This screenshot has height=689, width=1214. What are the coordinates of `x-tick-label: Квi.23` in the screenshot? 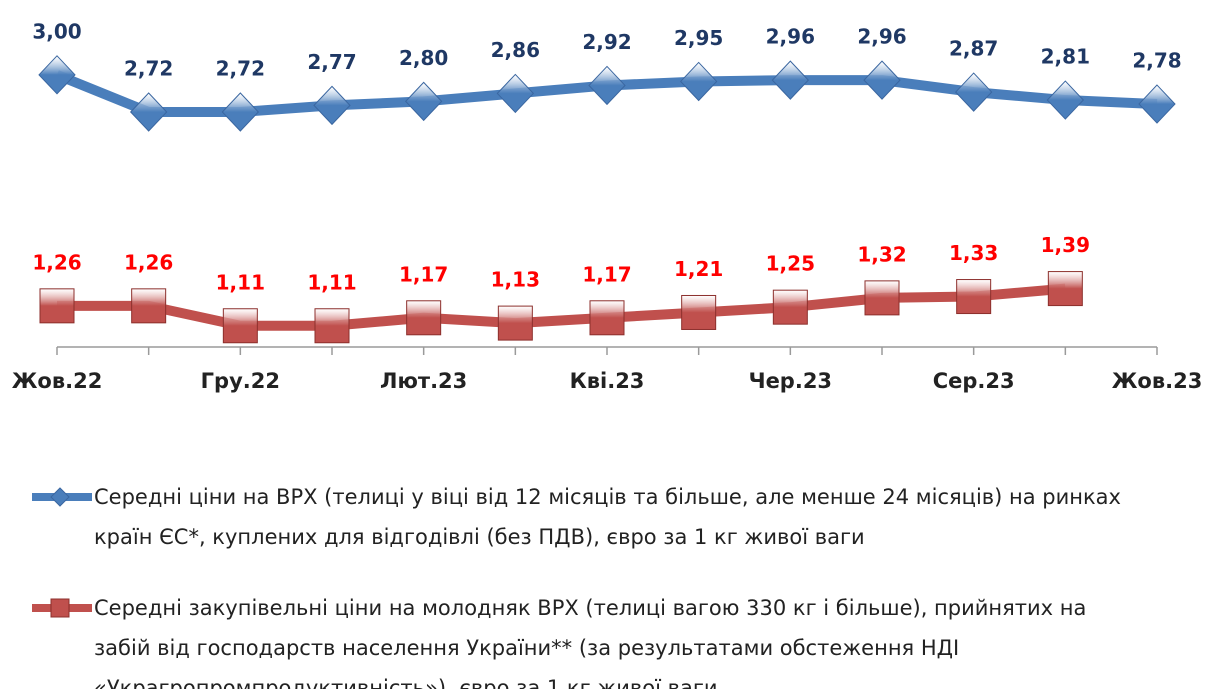 It's located at (607, 381).